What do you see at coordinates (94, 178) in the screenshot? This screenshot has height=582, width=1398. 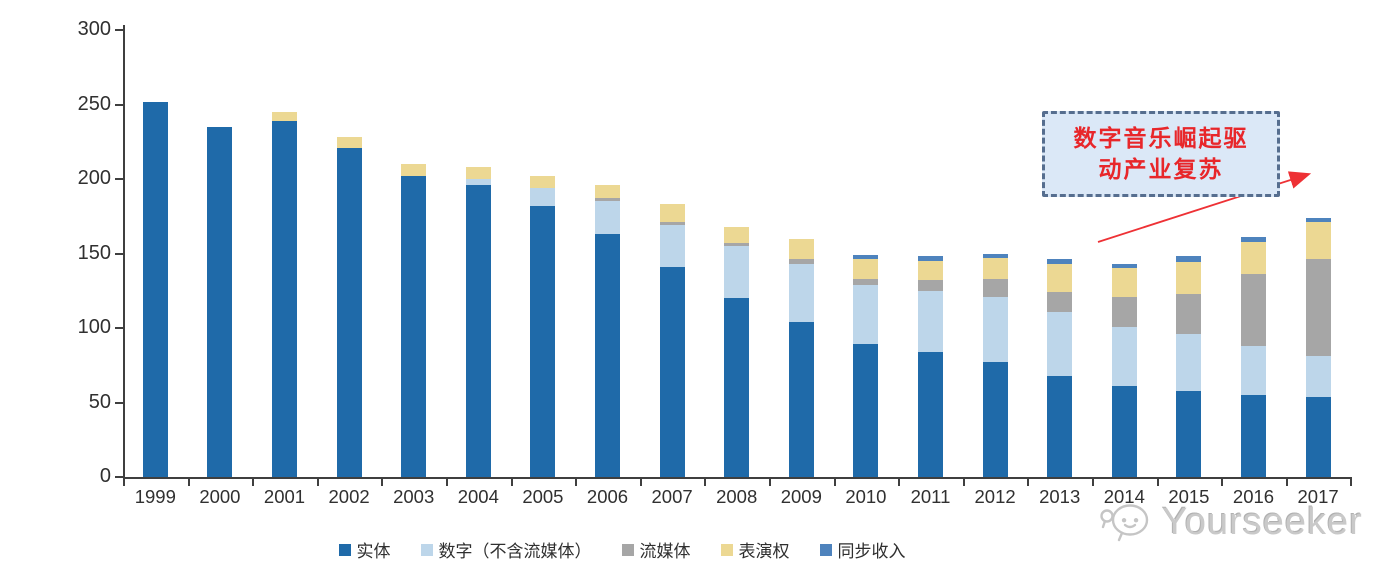 I see `y-axis-label: 200` at bounding box center [94, 178].